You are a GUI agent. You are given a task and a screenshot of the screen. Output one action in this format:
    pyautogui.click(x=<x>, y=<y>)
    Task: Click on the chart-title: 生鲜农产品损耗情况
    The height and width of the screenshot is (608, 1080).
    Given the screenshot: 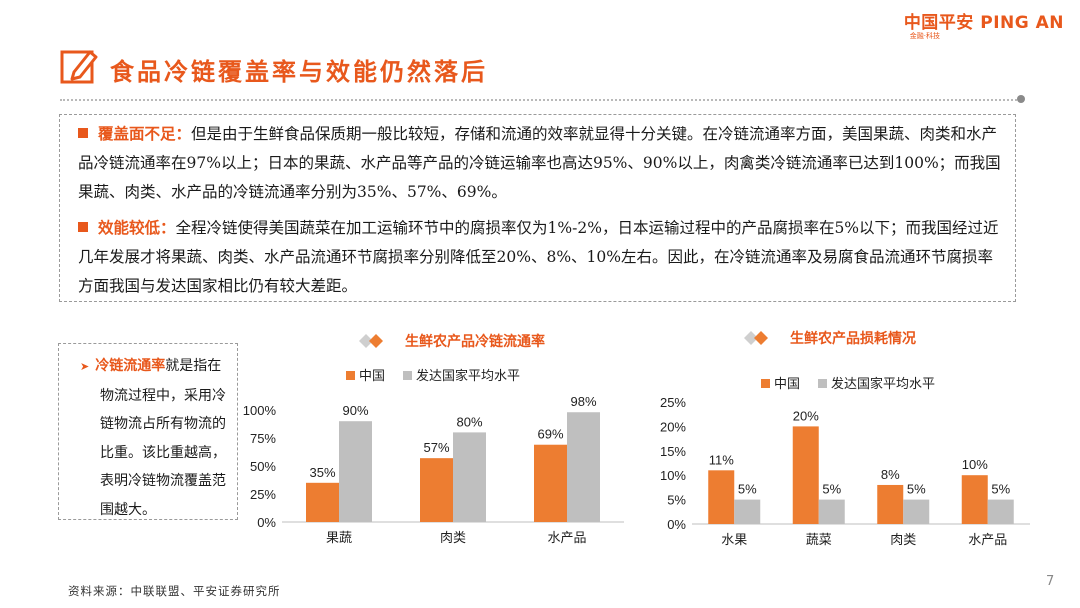 What is the action you would take?
    pyautogui.click(x=853, y=338)
    